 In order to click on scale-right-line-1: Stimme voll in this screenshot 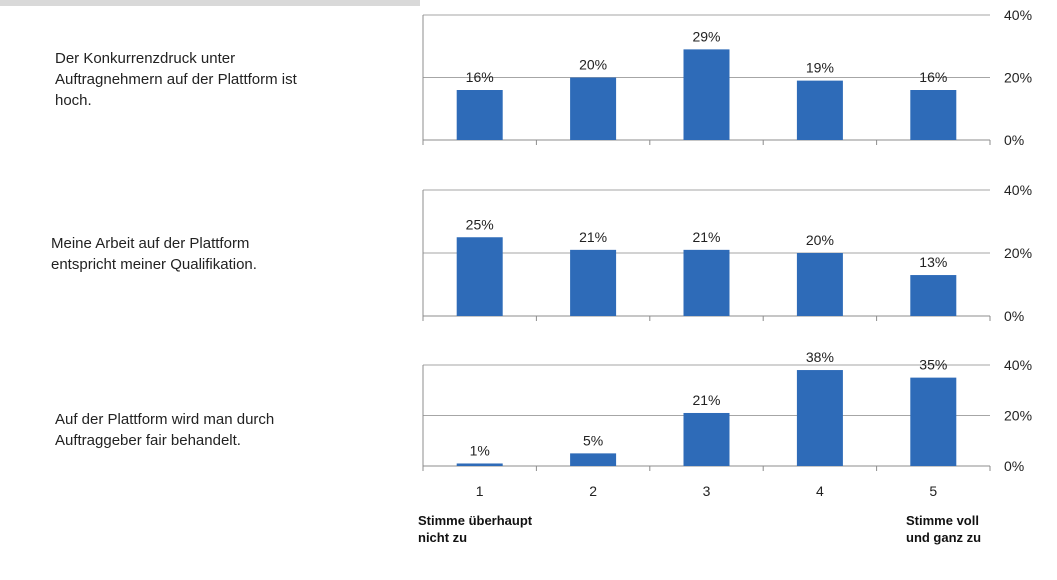, I will do `click(942, 520)`.